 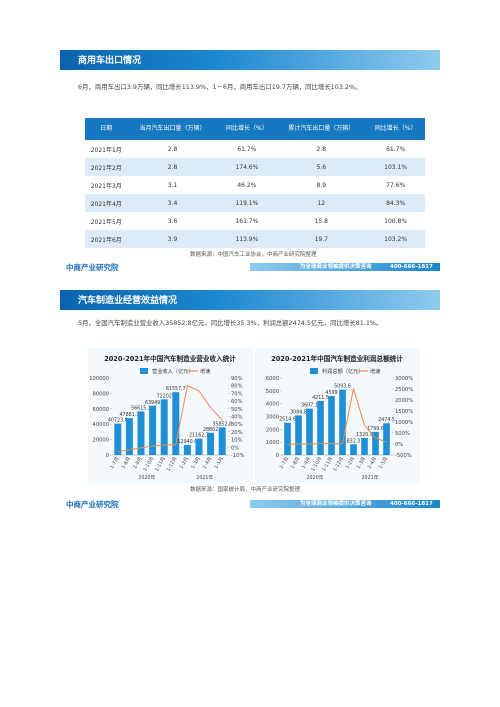 What do you see at coordinates (395, 239) in the screenshot?
I see `cell: 103.2%` at bounding box center [395, 239].